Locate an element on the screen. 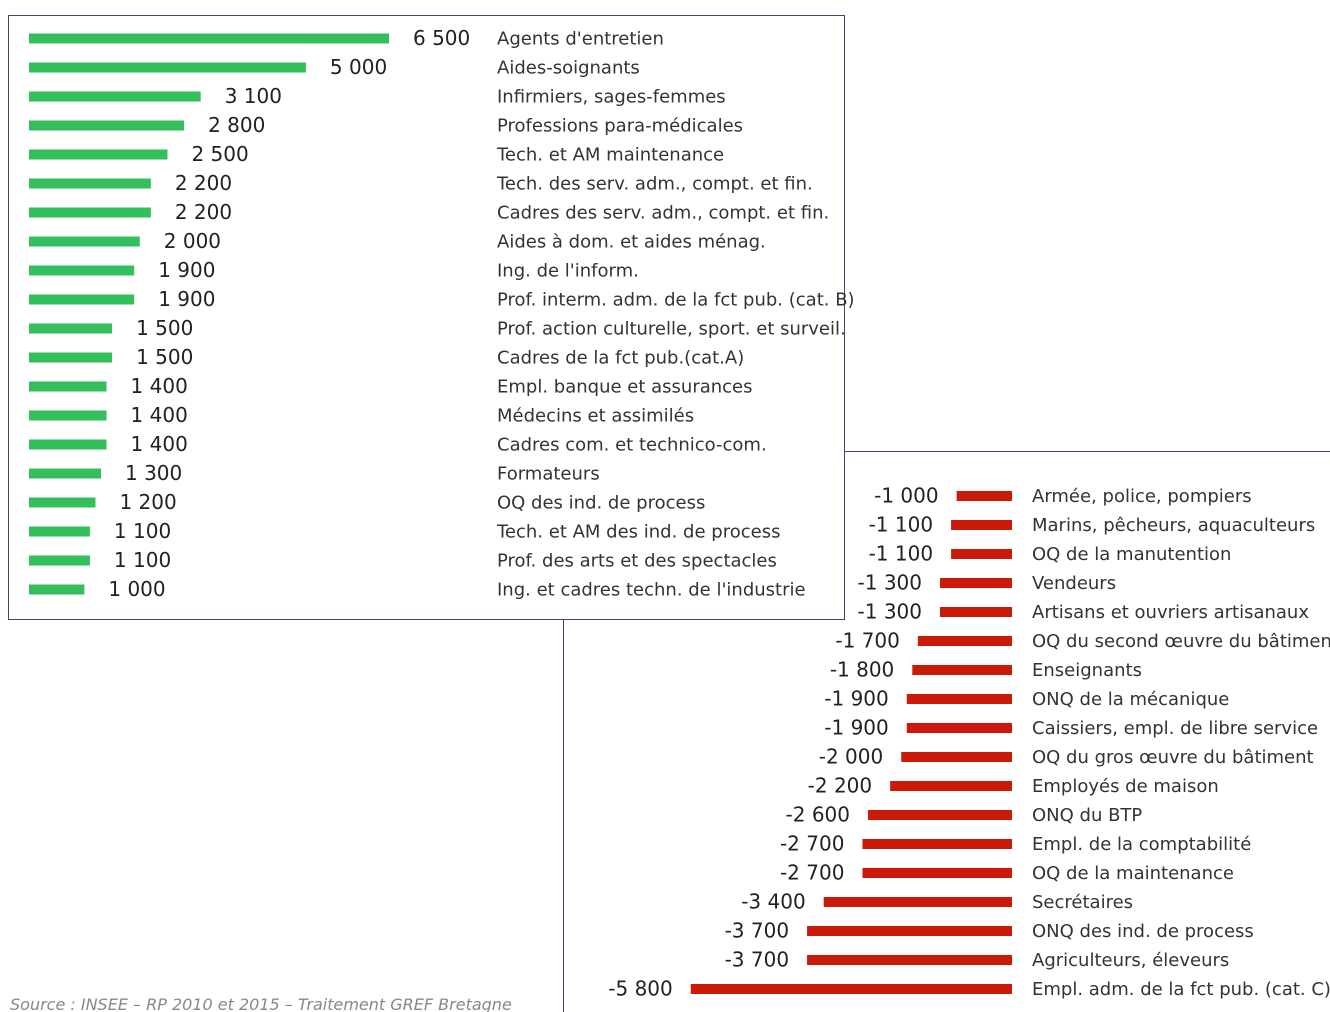 This screenshot has width=1330, height=1012. category-label: Agriculteurs, éleveurs is located at coordinates (1130, 960).